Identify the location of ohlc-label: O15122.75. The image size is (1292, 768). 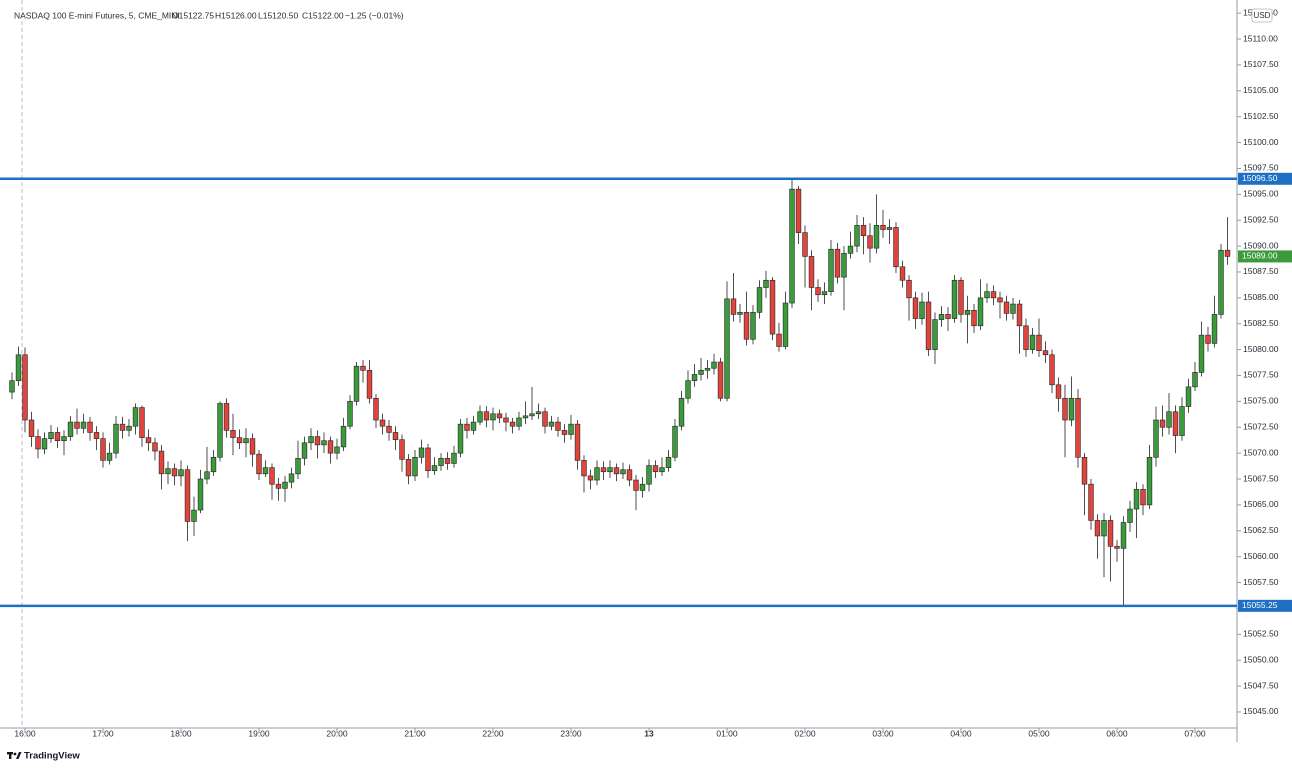
(193, 15).